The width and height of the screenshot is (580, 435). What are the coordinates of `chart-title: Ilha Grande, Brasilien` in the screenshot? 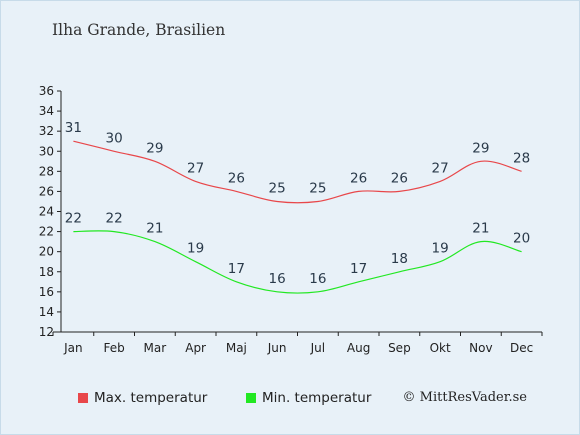 It's located at (139, 30).